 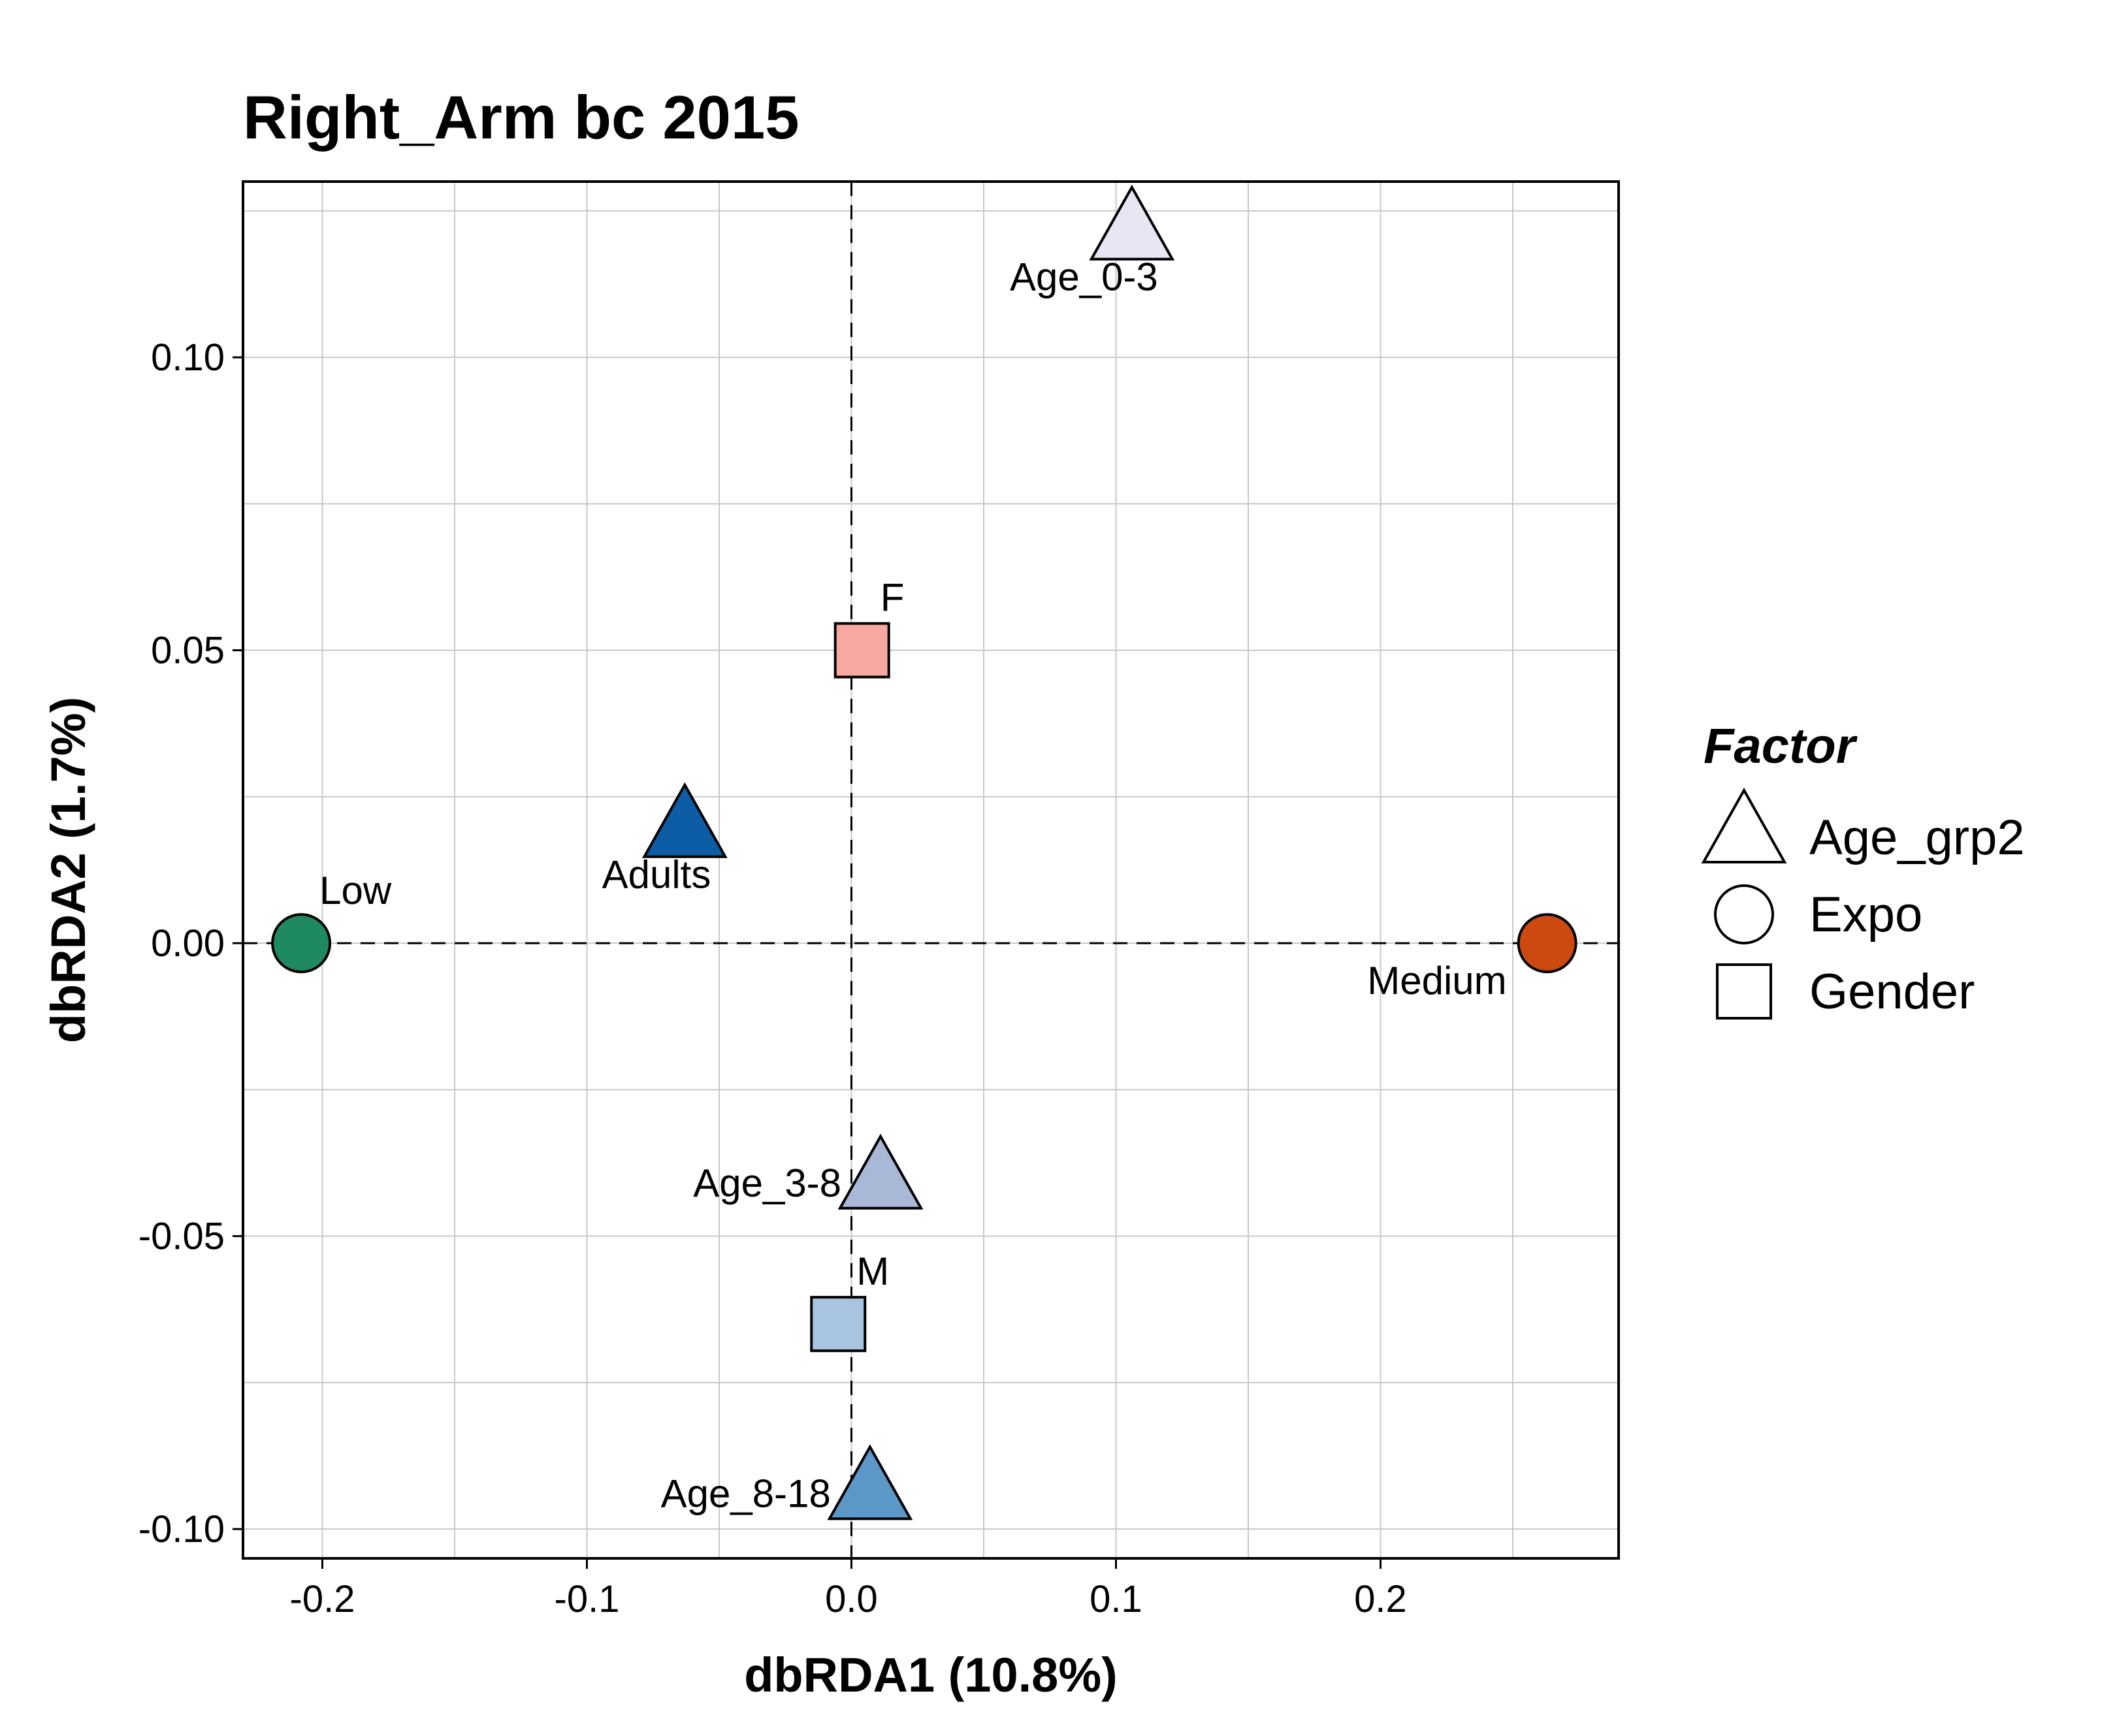 I want to click on y-axis-title: dbRDA2 (1.7%), so click(x=68, y=870).